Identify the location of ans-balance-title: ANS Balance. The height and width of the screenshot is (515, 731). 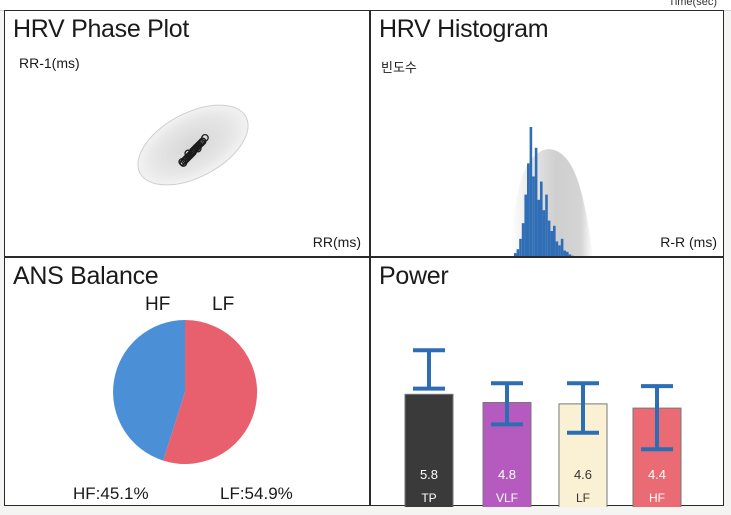
(86, 276).